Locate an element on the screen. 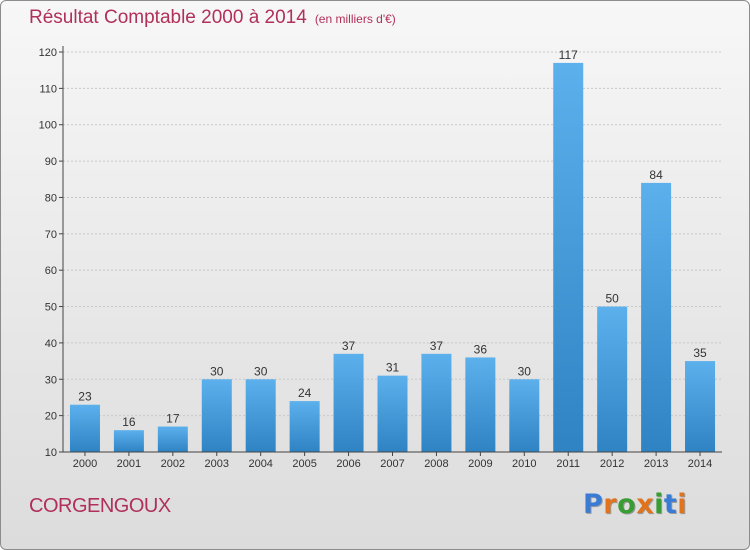 This screenshot has height=550, width=750. data-label: 117 is located at coordinates (568, 55).